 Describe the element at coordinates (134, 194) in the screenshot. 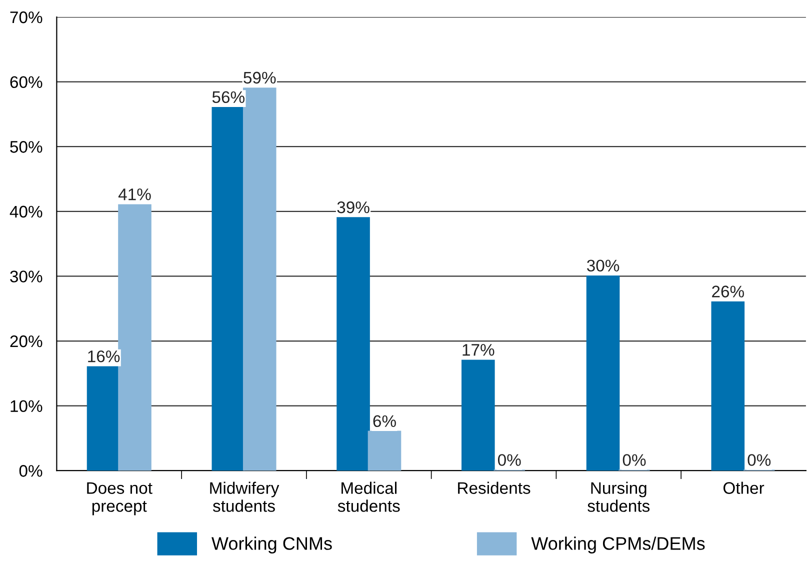

I see `data-label: 41%` at that location.